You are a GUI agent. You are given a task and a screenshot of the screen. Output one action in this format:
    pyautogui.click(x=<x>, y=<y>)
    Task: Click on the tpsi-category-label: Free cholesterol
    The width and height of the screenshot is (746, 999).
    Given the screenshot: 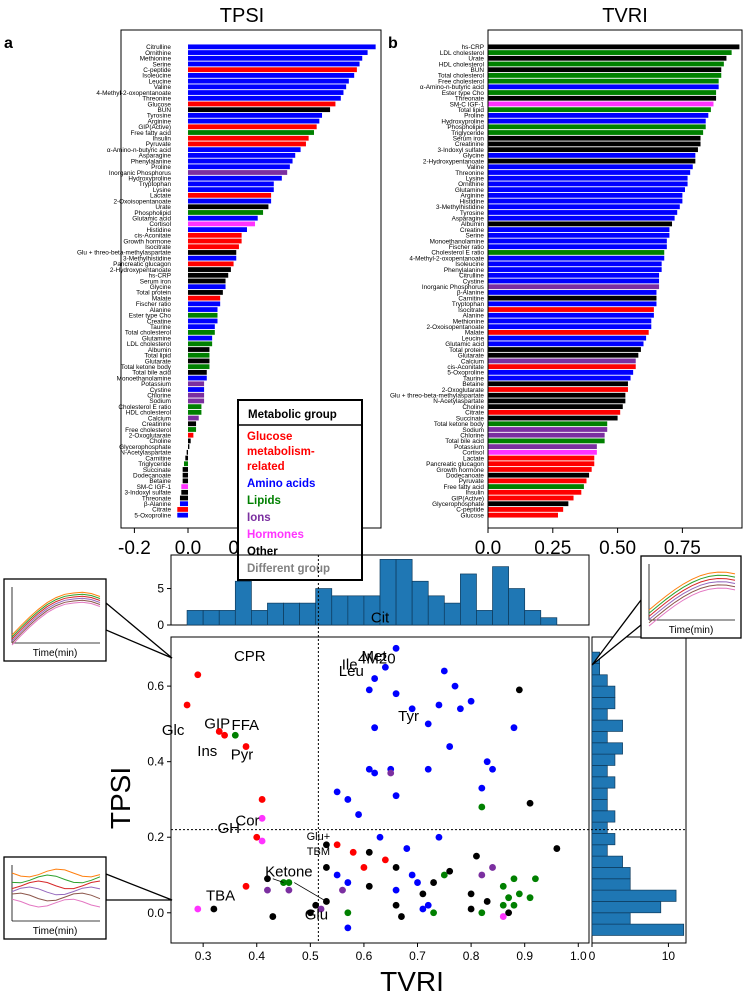 What is the action you would take?
    pyautogui.click(x=148, y=430)
    